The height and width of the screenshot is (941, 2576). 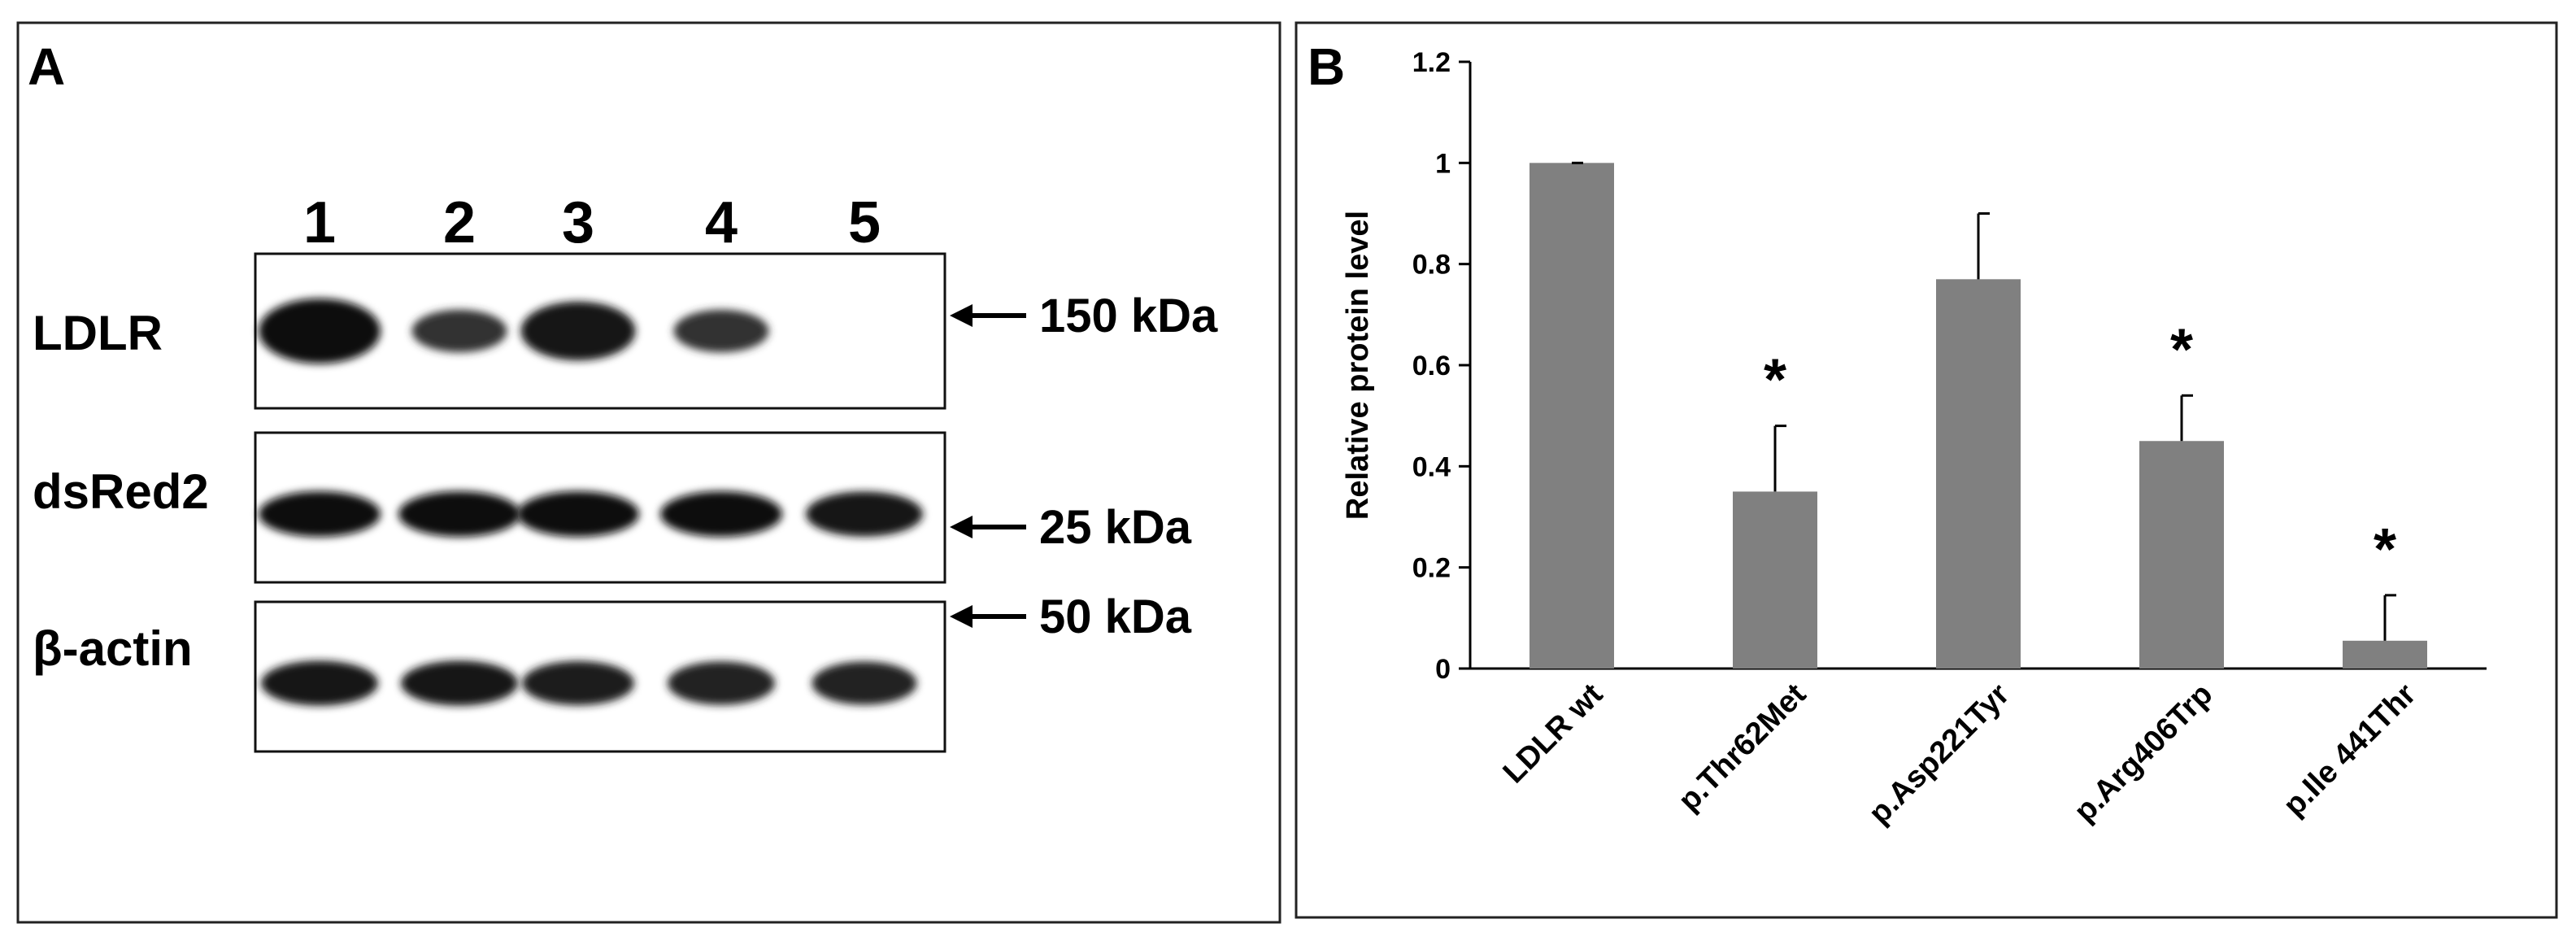 What do you see at coordinates (1432, 63) in the screenshot?
I see `y-tick-label: 1.2` at bounding box center [1432, 63].